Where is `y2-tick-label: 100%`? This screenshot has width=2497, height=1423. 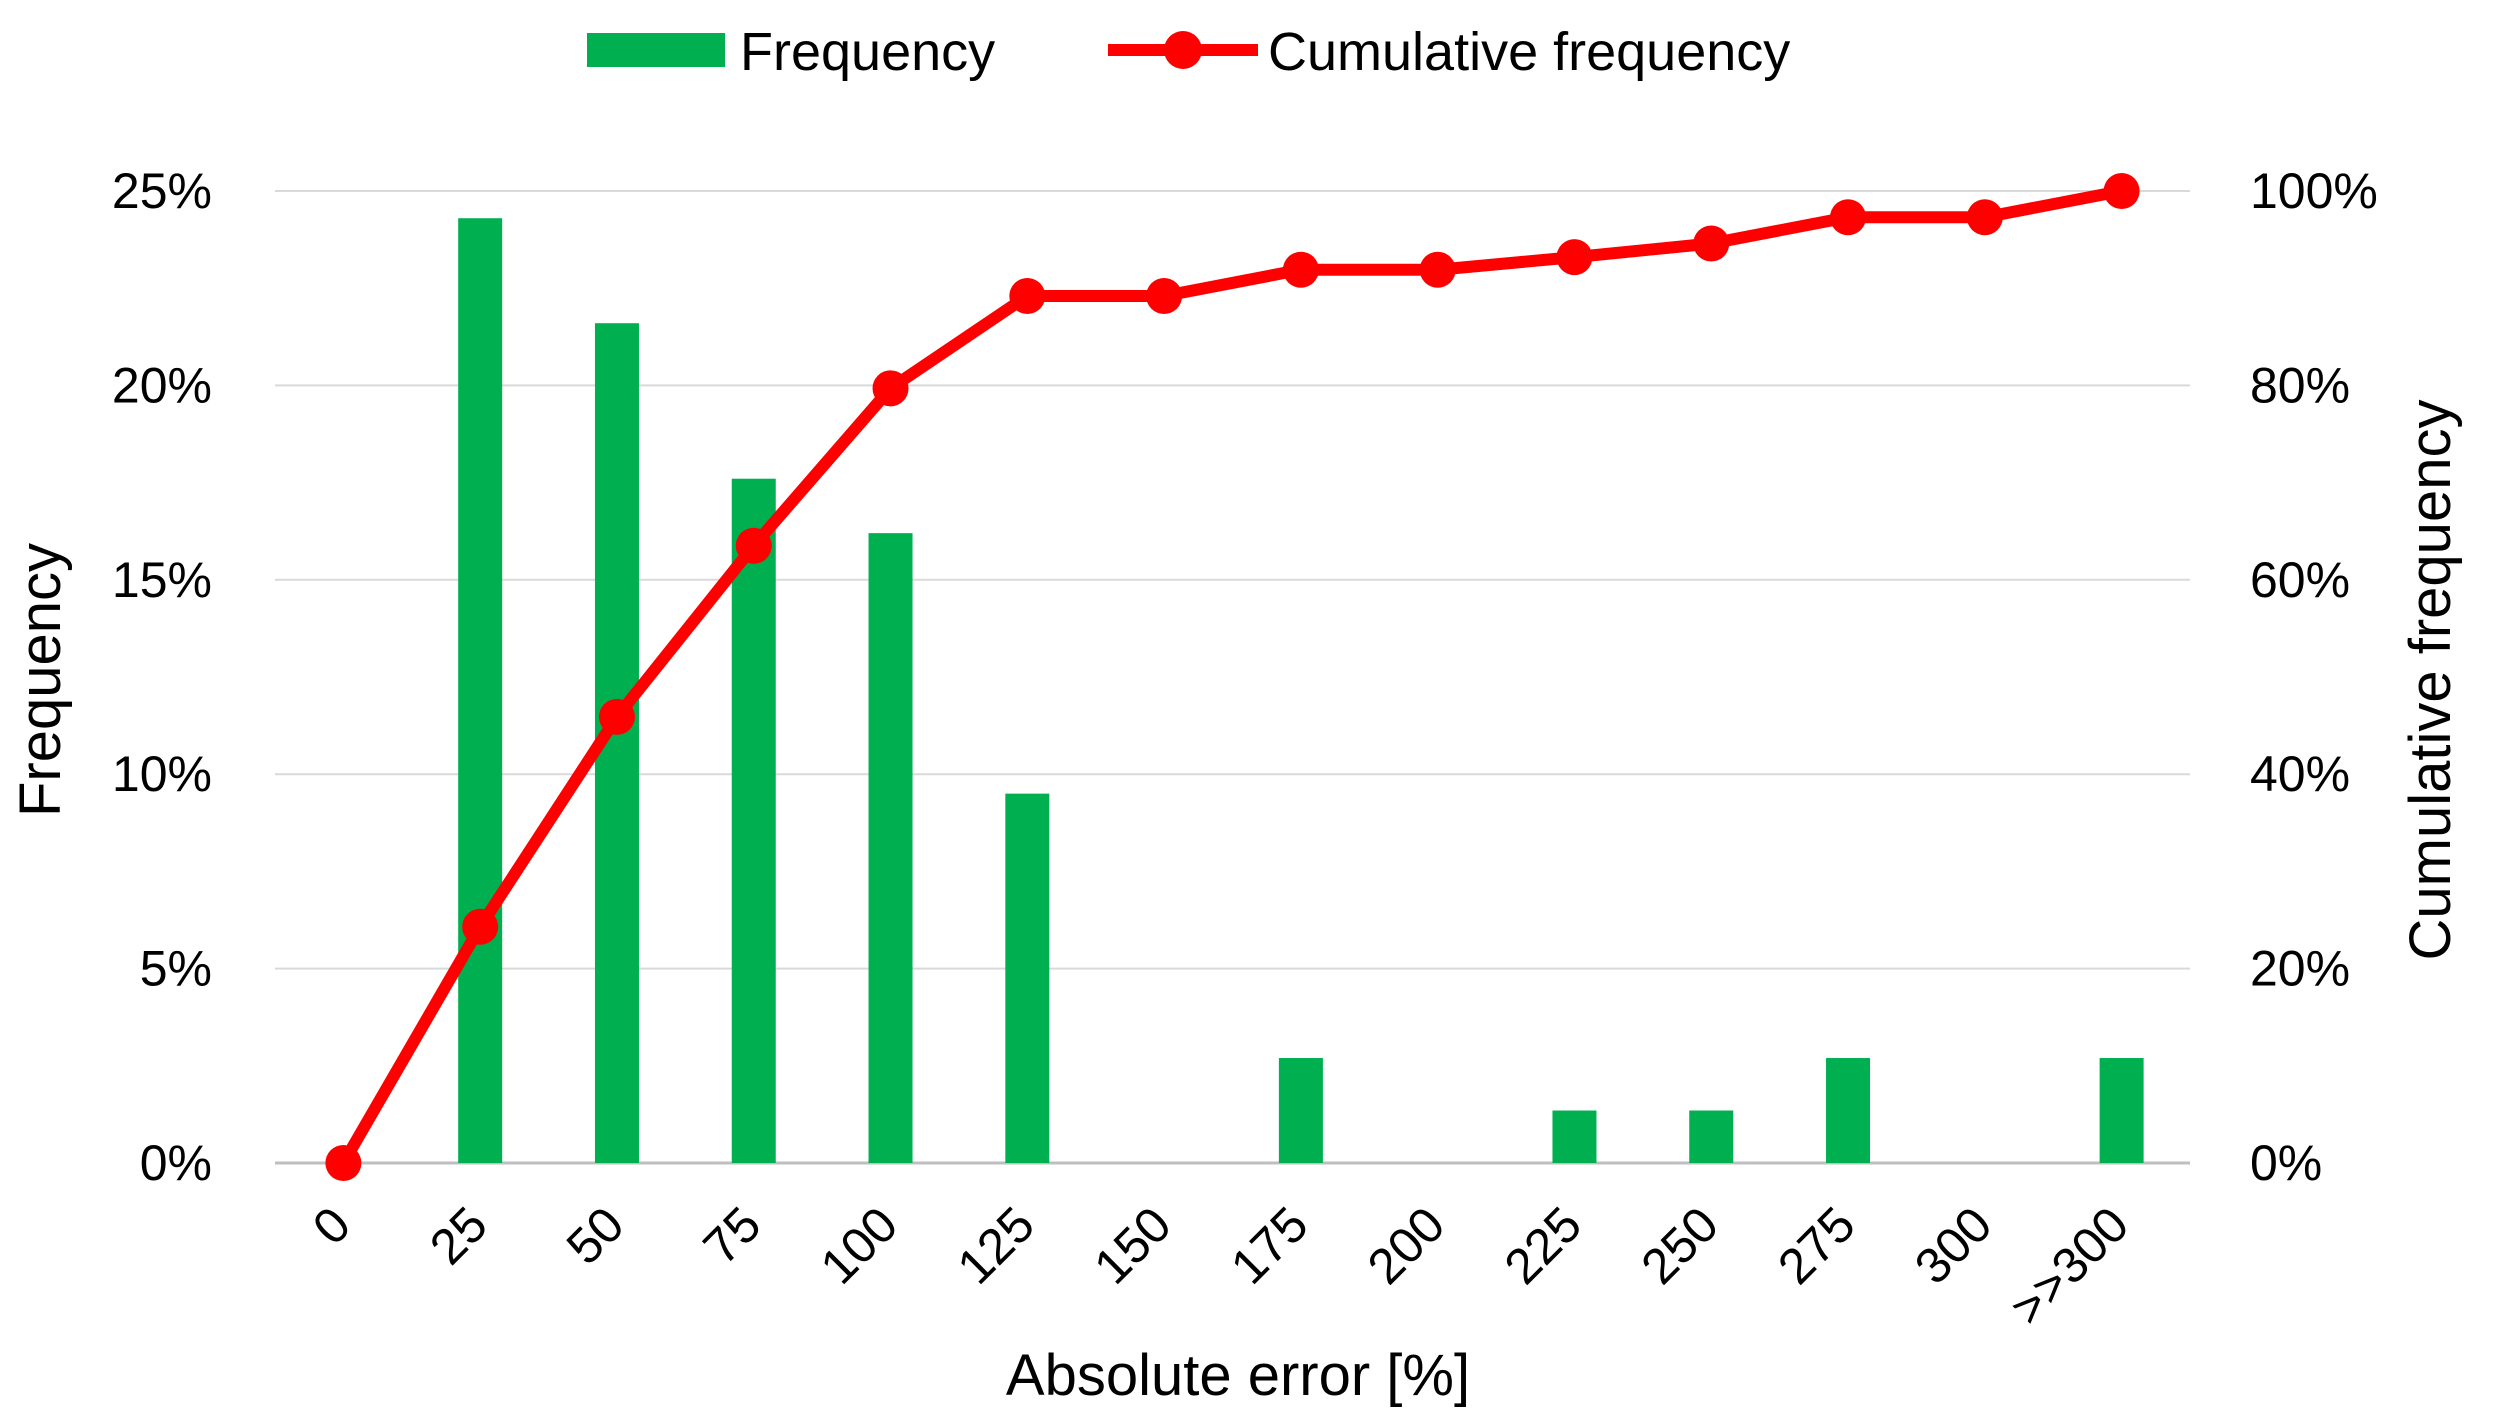 y2-tick-label: 100% is located at coordinates (2314, 191).